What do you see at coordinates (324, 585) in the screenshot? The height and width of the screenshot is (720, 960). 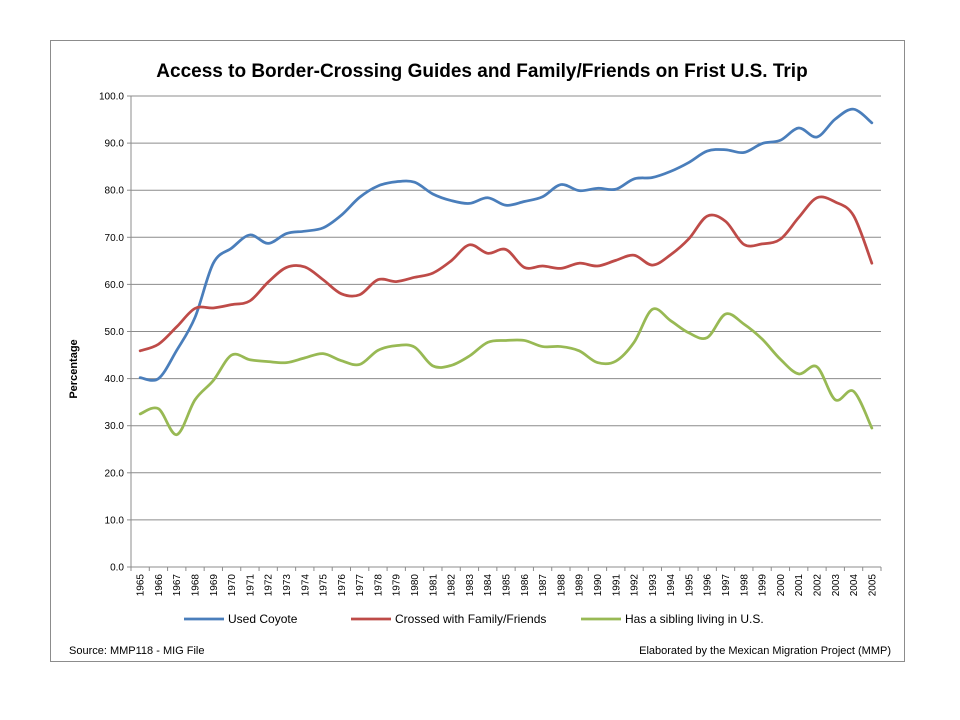 I see `x-tick-label: 1975` at bounding box center [324, 585].